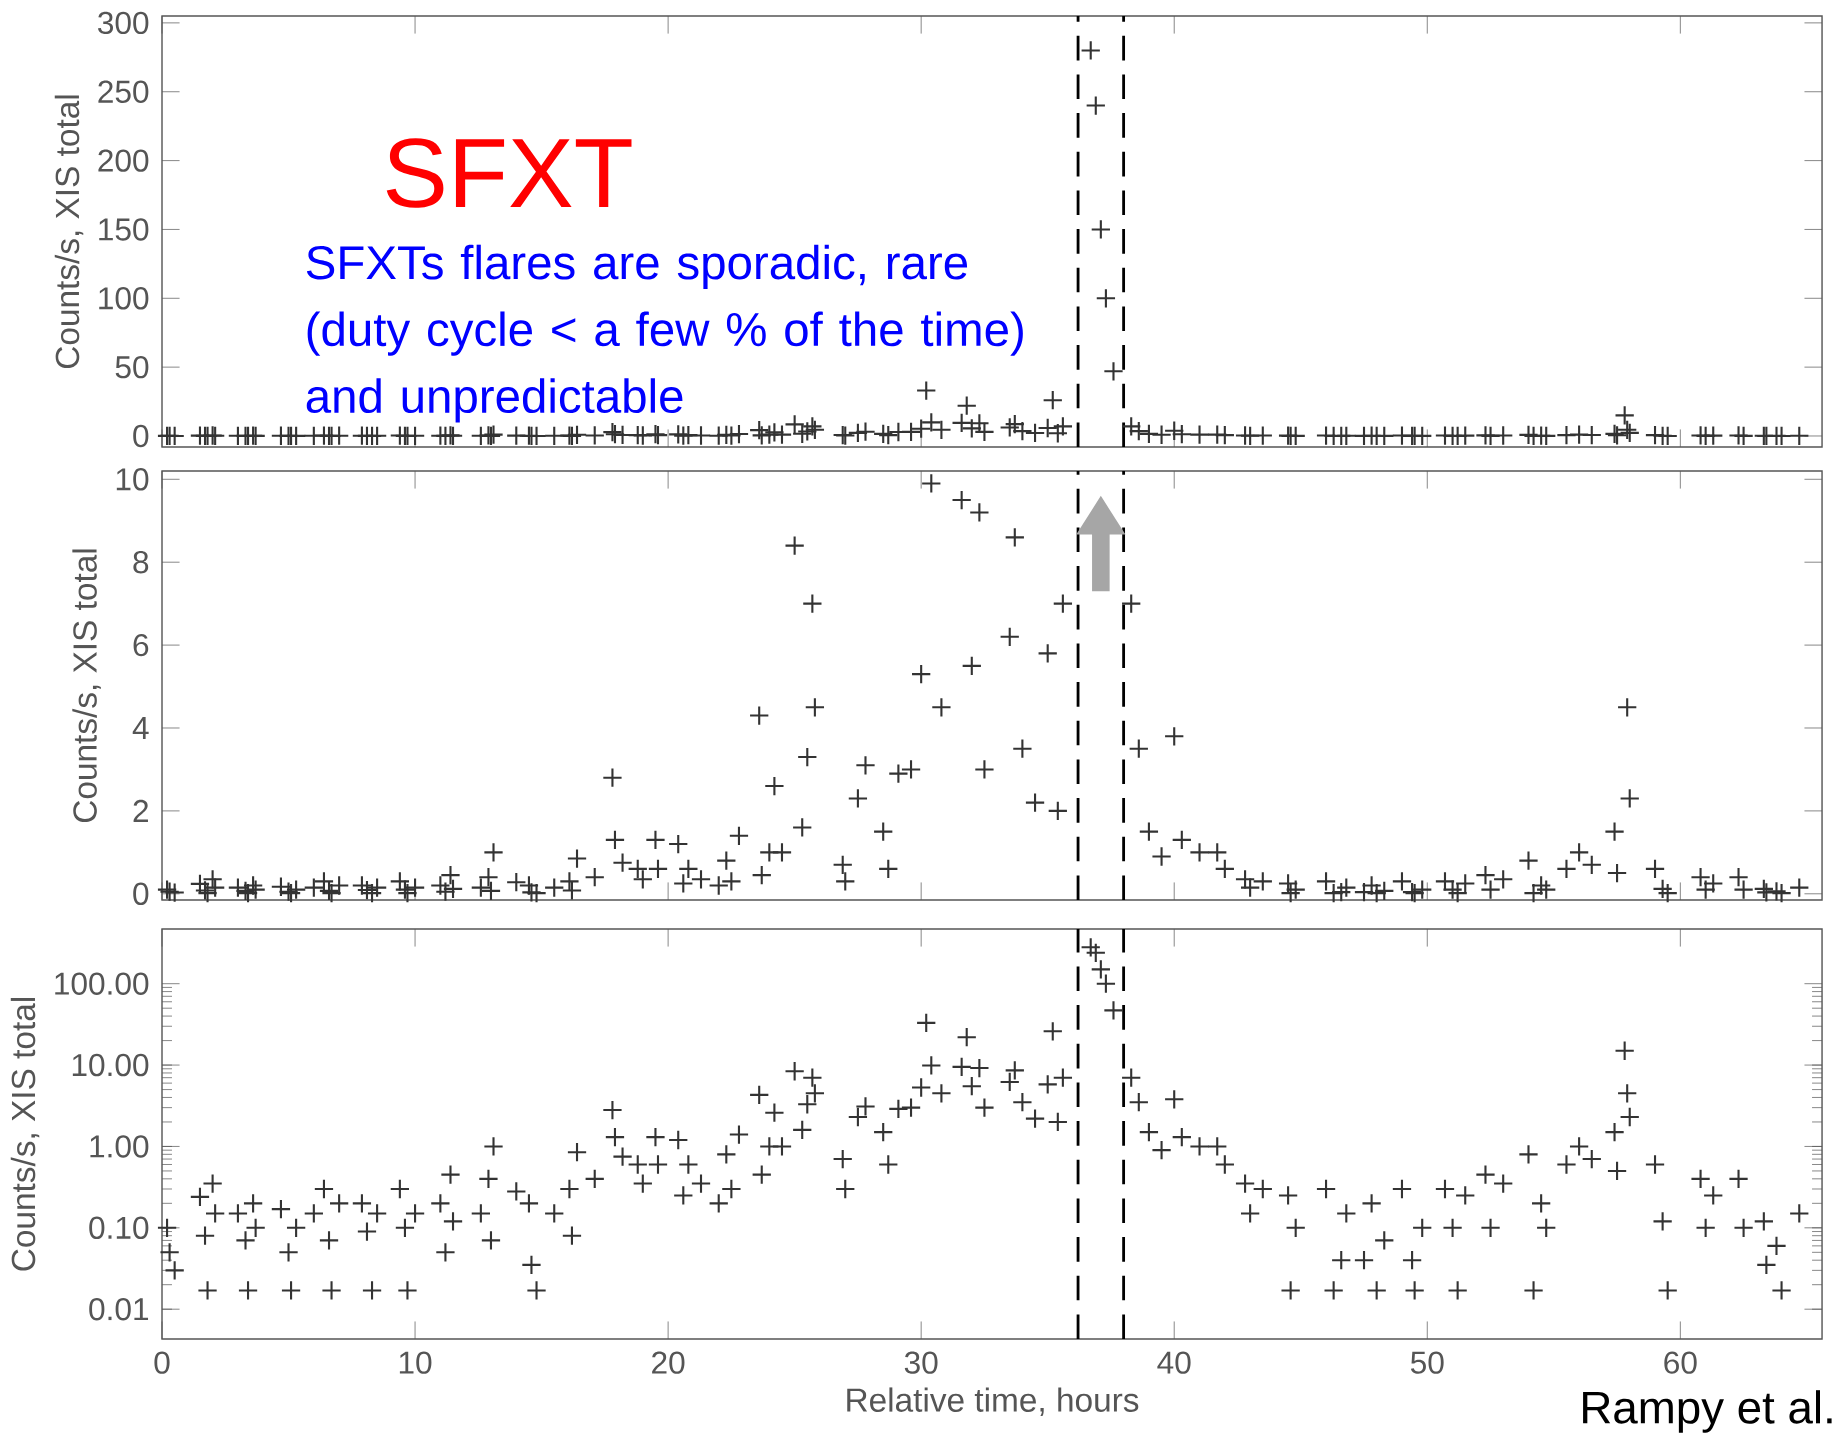  I want to click on y-tick-label: 200, so click(123, 160).